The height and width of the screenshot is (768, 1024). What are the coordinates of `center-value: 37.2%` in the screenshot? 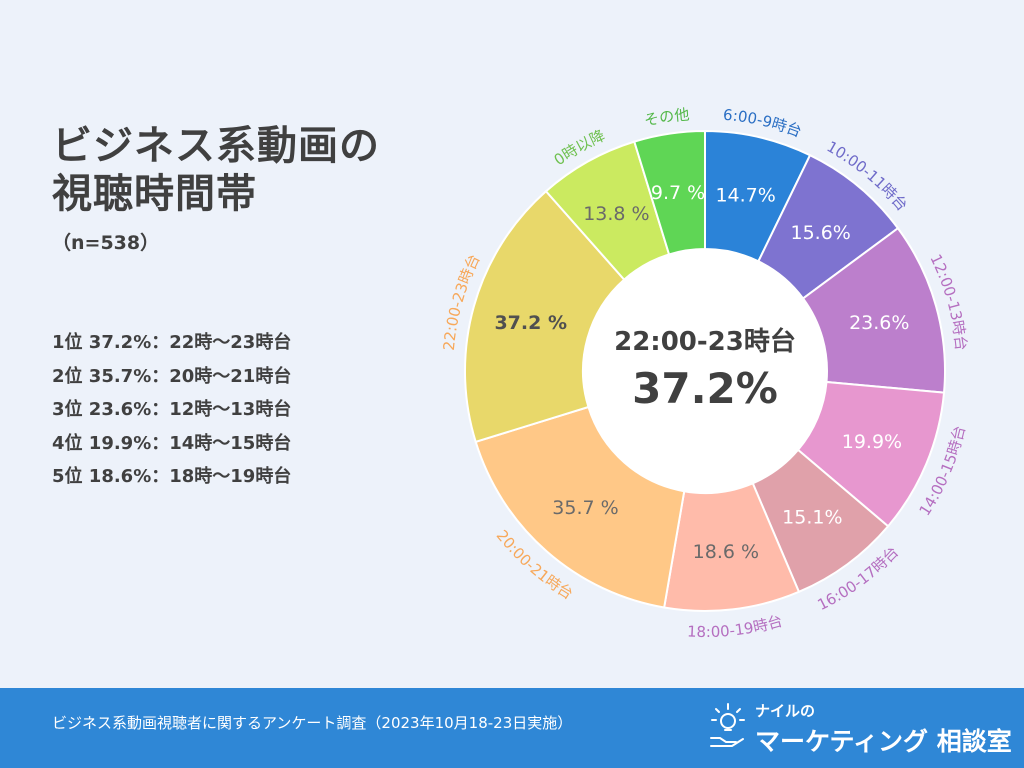 It's located at (705, 388).